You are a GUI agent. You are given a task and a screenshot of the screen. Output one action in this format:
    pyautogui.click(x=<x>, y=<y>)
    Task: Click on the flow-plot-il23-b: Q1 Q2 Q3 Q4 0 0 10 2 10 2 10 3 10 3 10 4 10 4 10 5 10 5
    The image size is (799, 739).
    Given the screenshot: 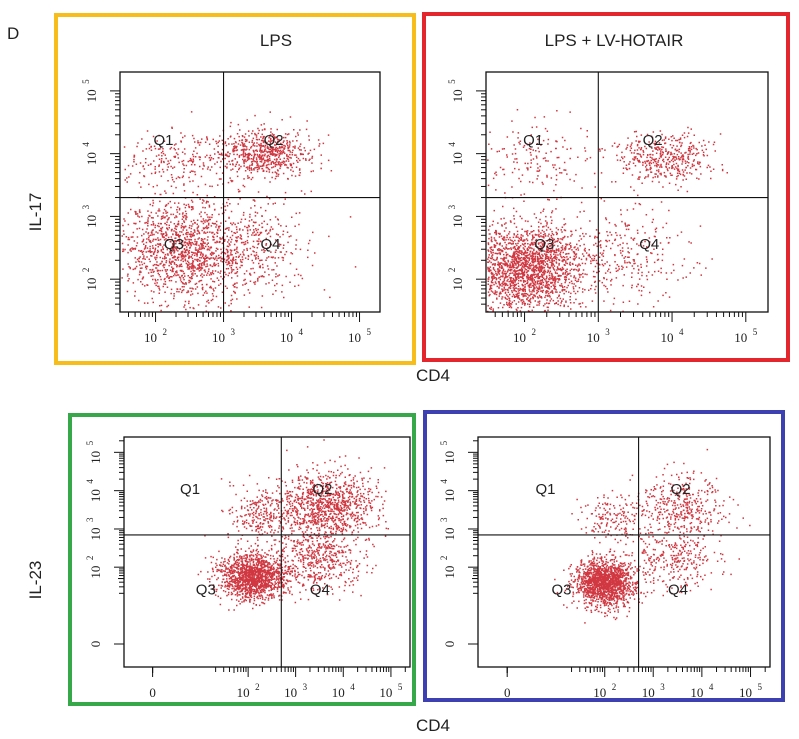 What is the action you would take?
    pyautogui.click(x=605, y=568)
    